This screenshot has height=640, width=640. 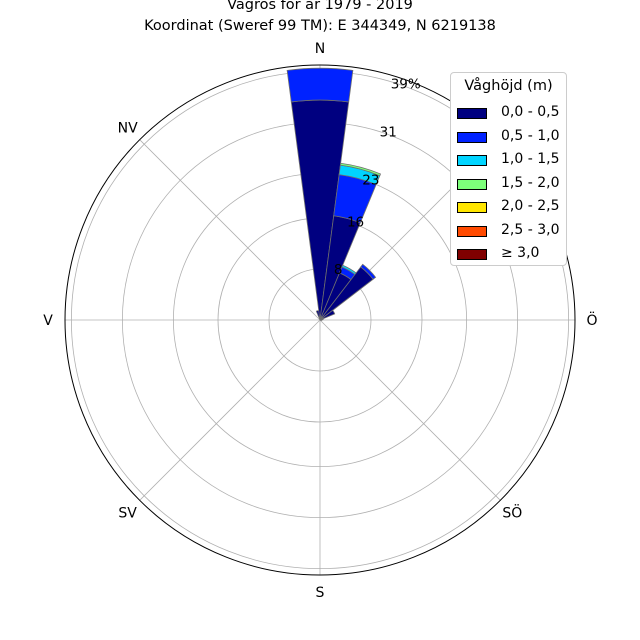 I want to click on direction-label-V: V, so click(x=48, y=321).